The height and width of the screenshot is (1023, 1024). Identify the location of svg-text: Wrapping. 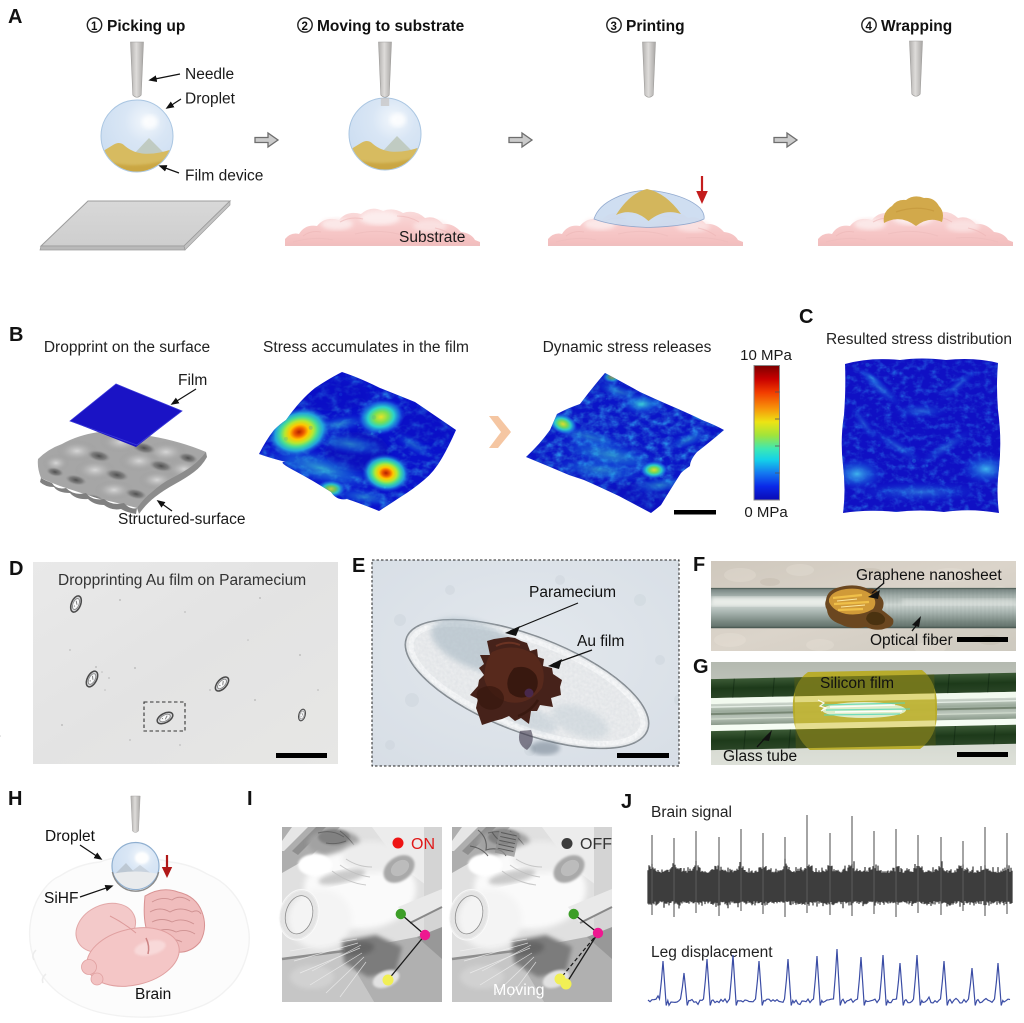
(916, 26).